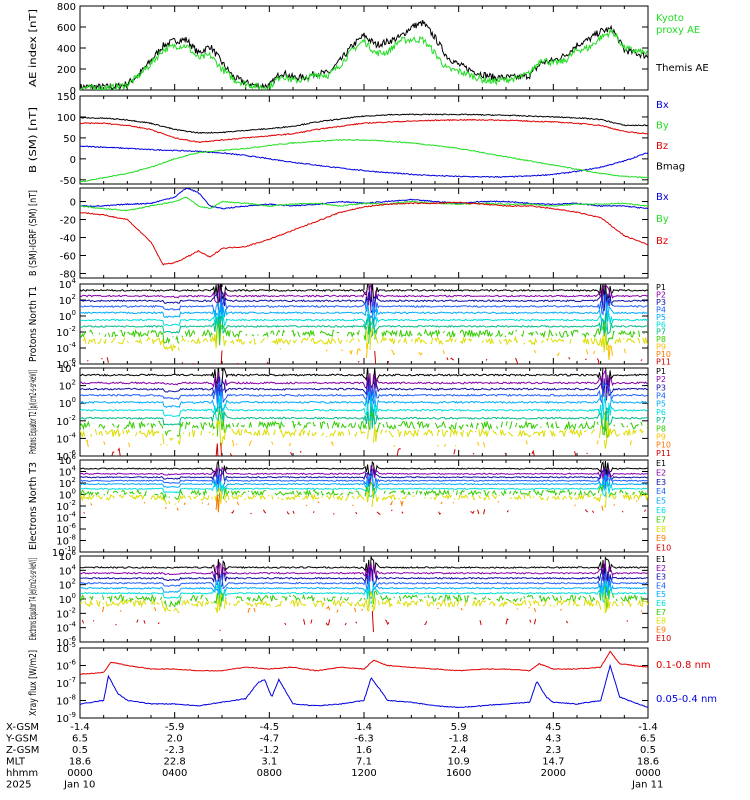  Describe the element at coordinates (663, 354) in the screenshot. I see `legend-item-P10: P10` at that location.